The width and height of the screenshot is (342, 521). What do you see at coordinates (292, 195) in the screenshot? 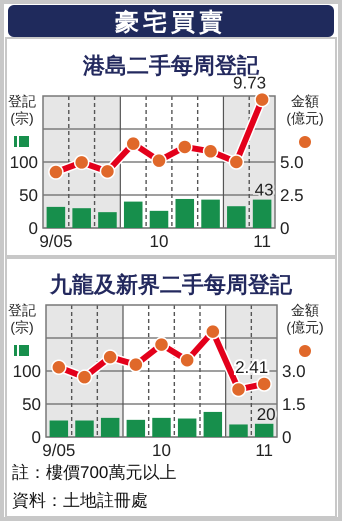
I see `y2-tick-label: 2.5` at bounding box center [292, 195].